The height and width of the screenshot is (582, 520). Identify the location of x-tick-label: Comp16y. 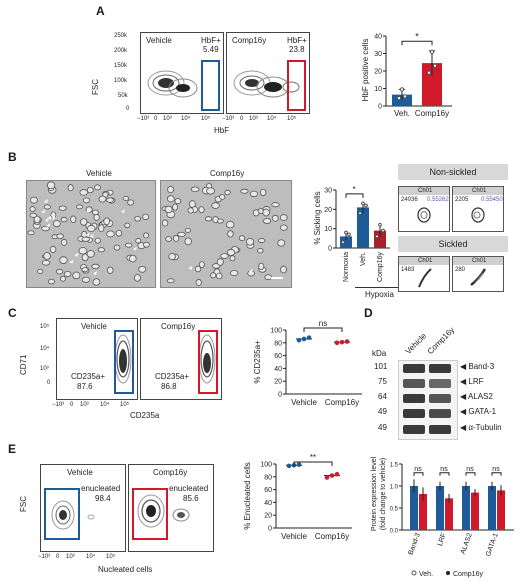
(380, 267).